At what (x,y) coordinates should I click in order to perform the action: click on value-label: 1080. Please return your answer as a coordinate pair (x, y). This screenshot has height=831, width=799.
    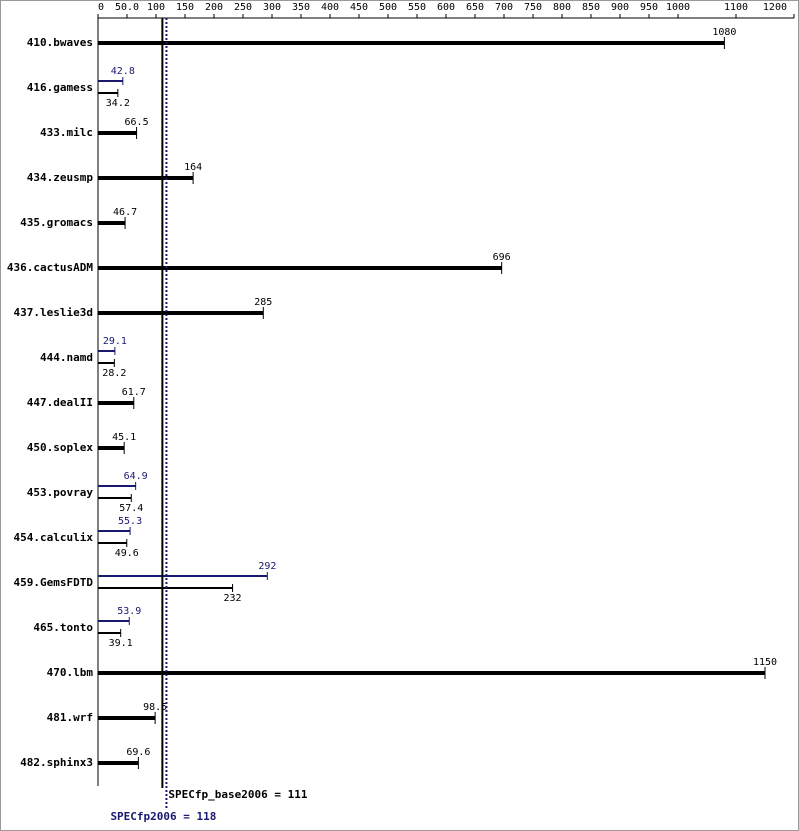
    Looking at the image, I should click on (724, 32).